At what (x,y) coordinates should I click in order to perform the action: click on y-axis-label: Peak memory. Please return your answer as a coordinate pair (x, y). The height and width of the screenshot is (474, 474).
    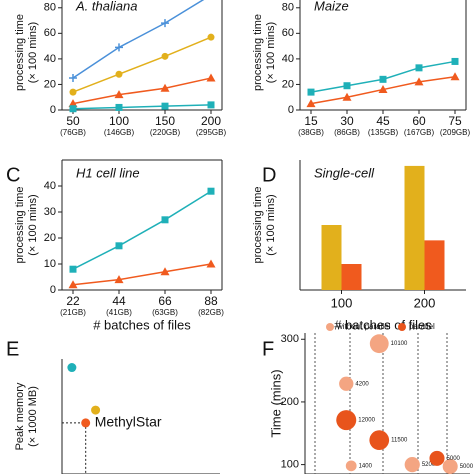
    Looking at the image, I should click on (20, 416).